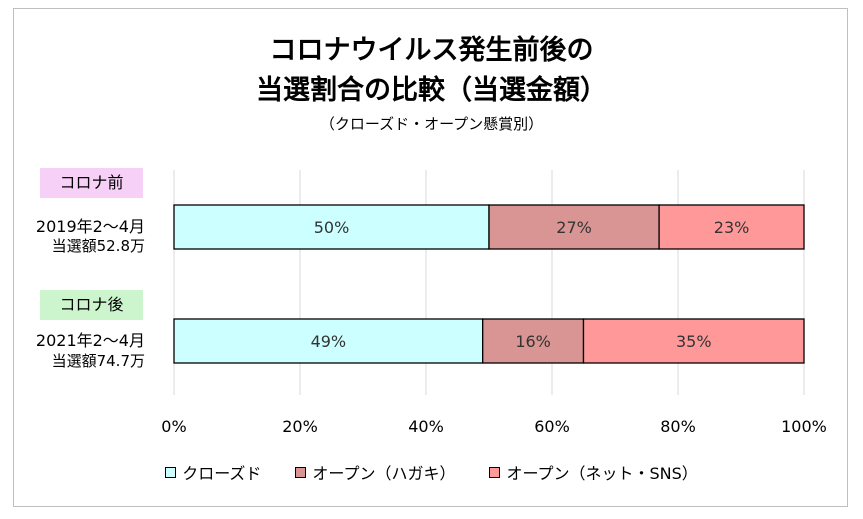  Describe the element at coordinates (384, 473) in the screenshot. I see `legend-label-open-postcard: オープン（ハガキ）` at that location.